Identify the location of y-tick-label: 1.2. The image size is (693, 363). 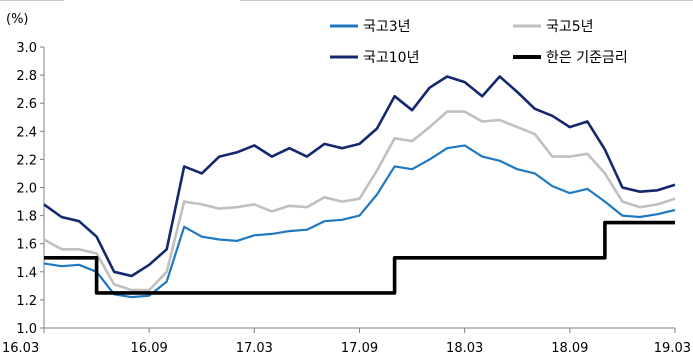
(26, 301).